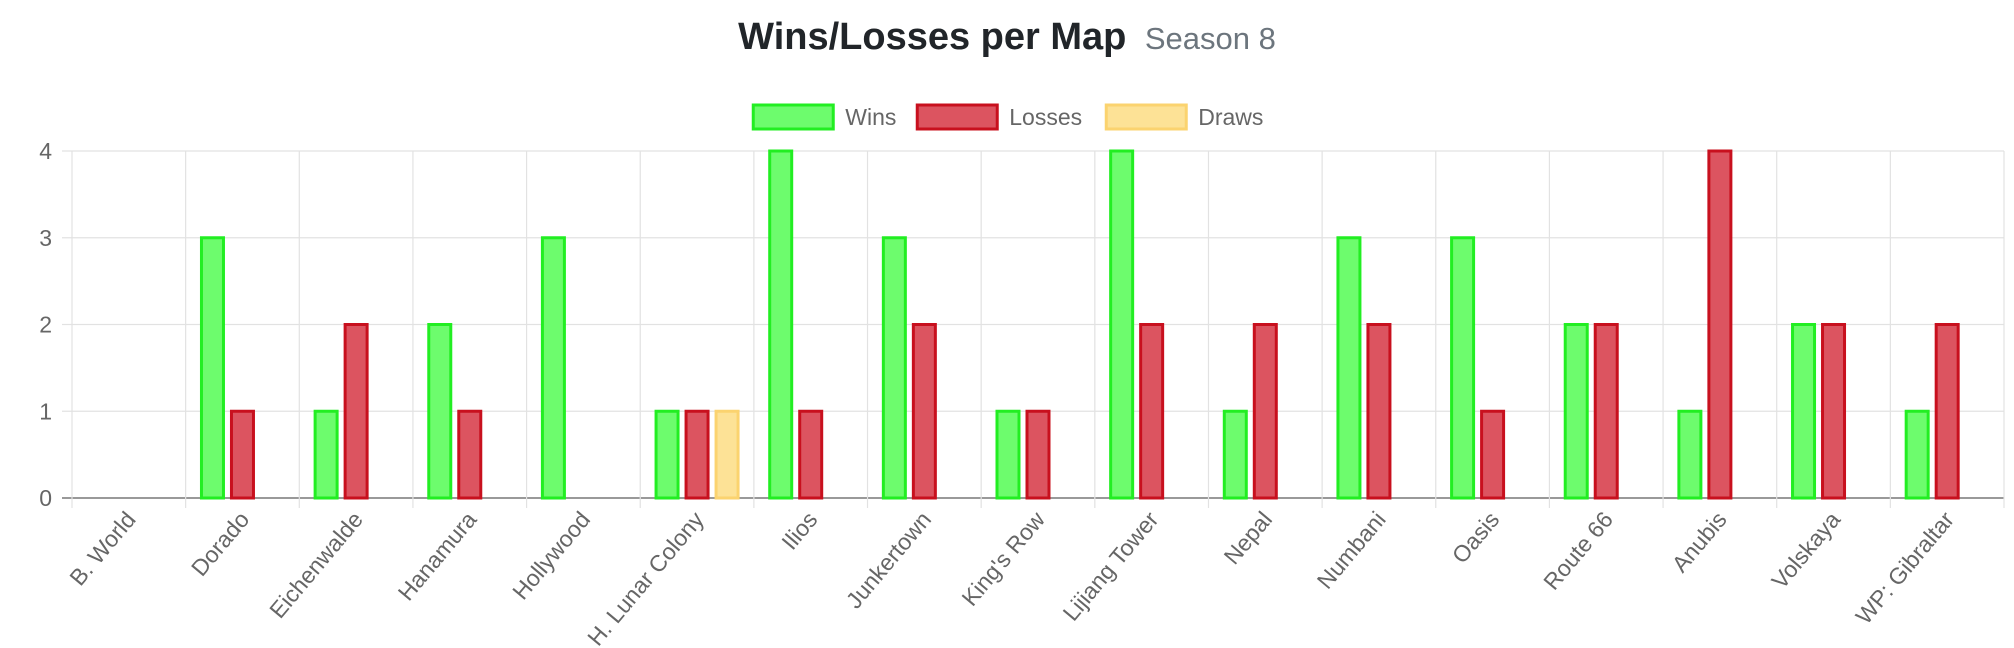 The image size is (2014, 648). What do you see at coordinates (316, 565) in the screenshot?
I see `x-tick-label: Eichenwalde` at bounding box center [316, 565].